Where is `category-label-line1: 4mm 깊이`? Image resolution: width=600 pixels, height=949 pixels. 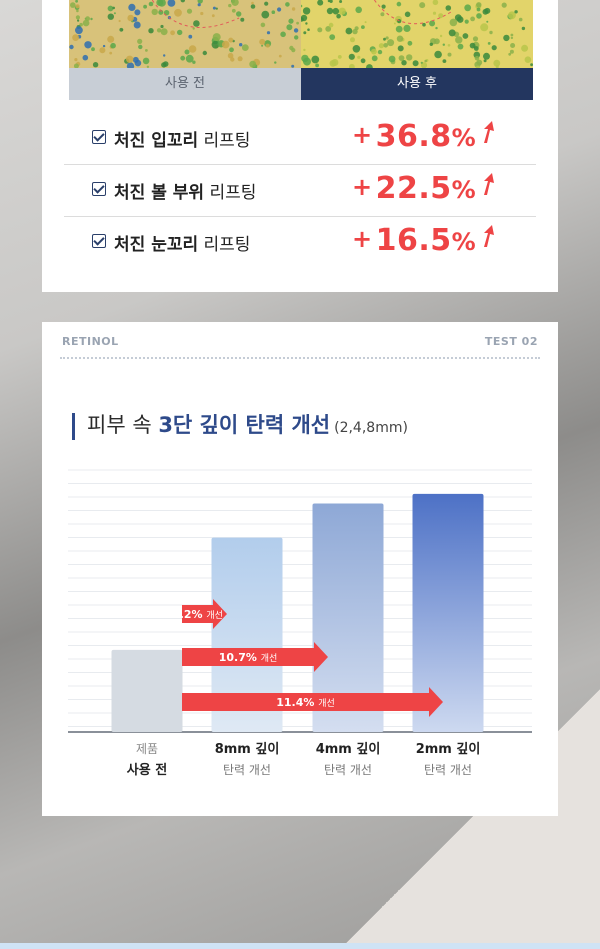 category-label-line1: 4mm 깊이 is located at coordinates (348, 749).